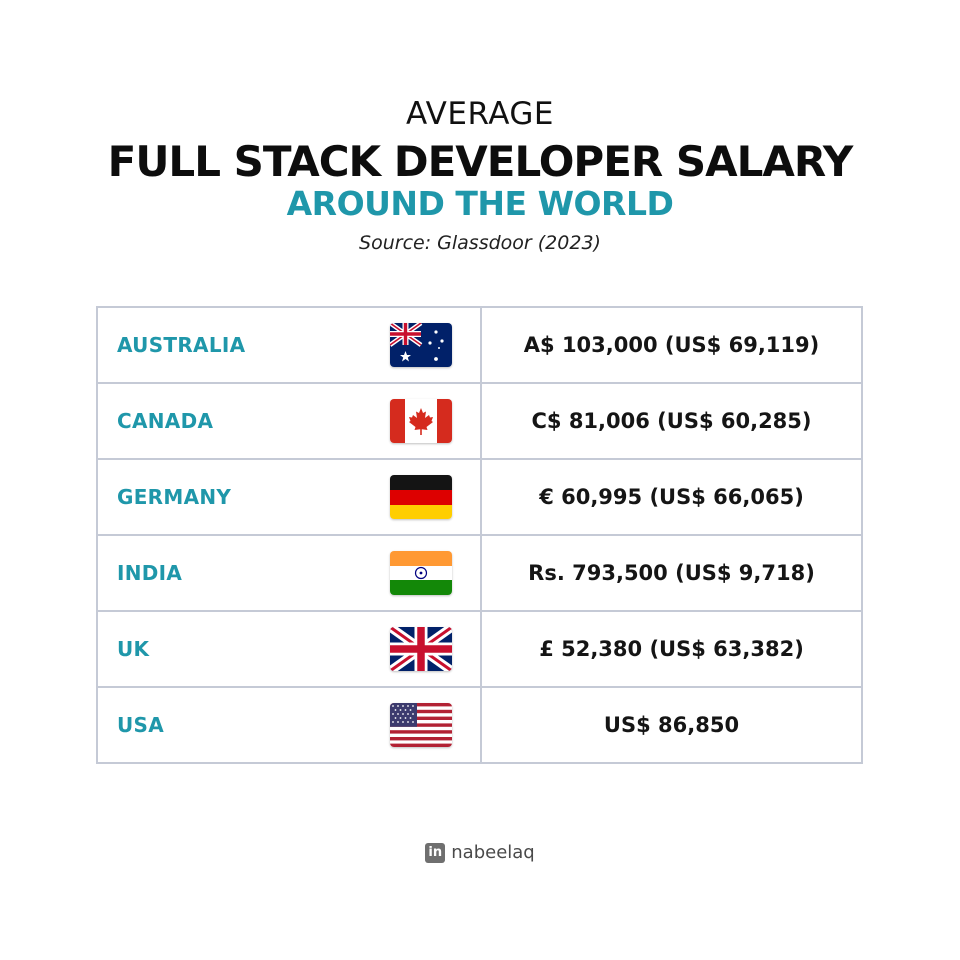 This screenshot has width=960, height=960. I want to click on germany-flag-icon, so click(421, 497).